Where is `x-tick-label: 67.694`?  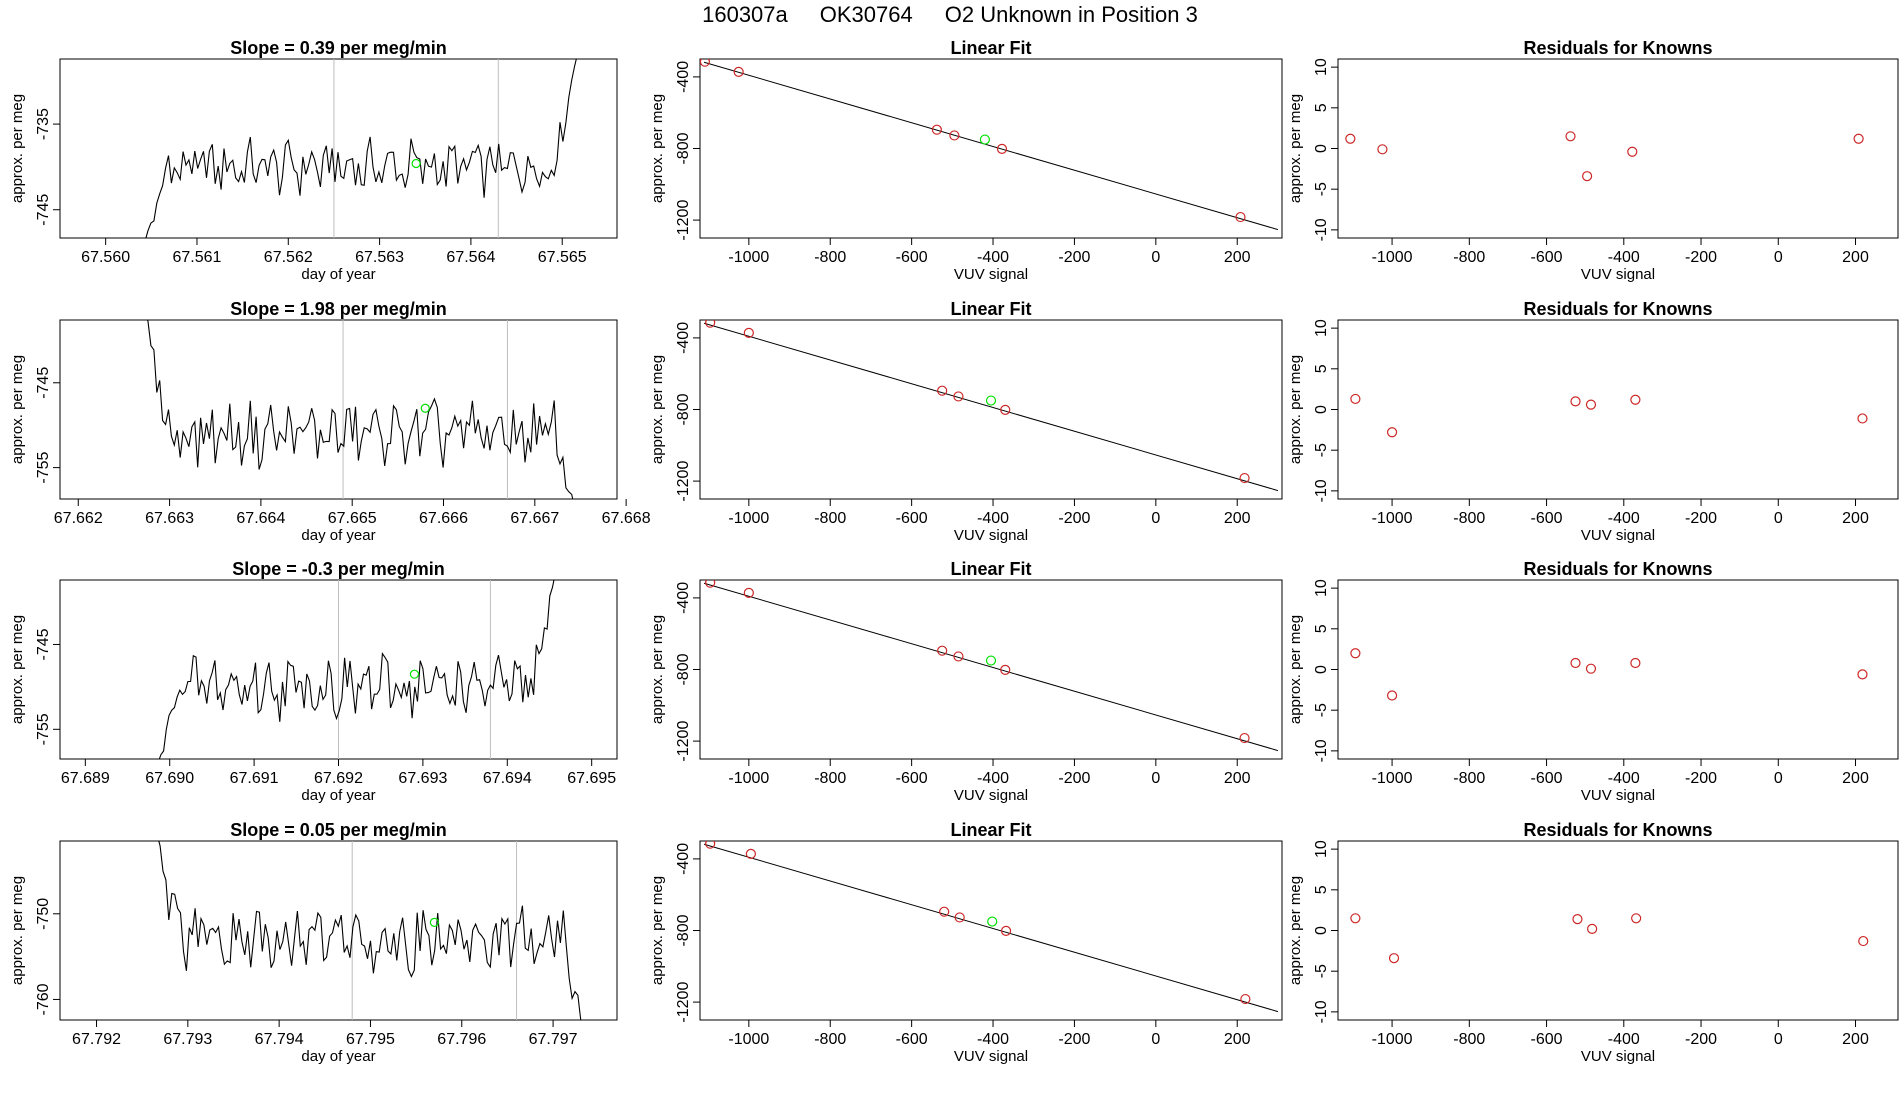 x-tick-label: 67.694 is located at coordinates (507, 778).